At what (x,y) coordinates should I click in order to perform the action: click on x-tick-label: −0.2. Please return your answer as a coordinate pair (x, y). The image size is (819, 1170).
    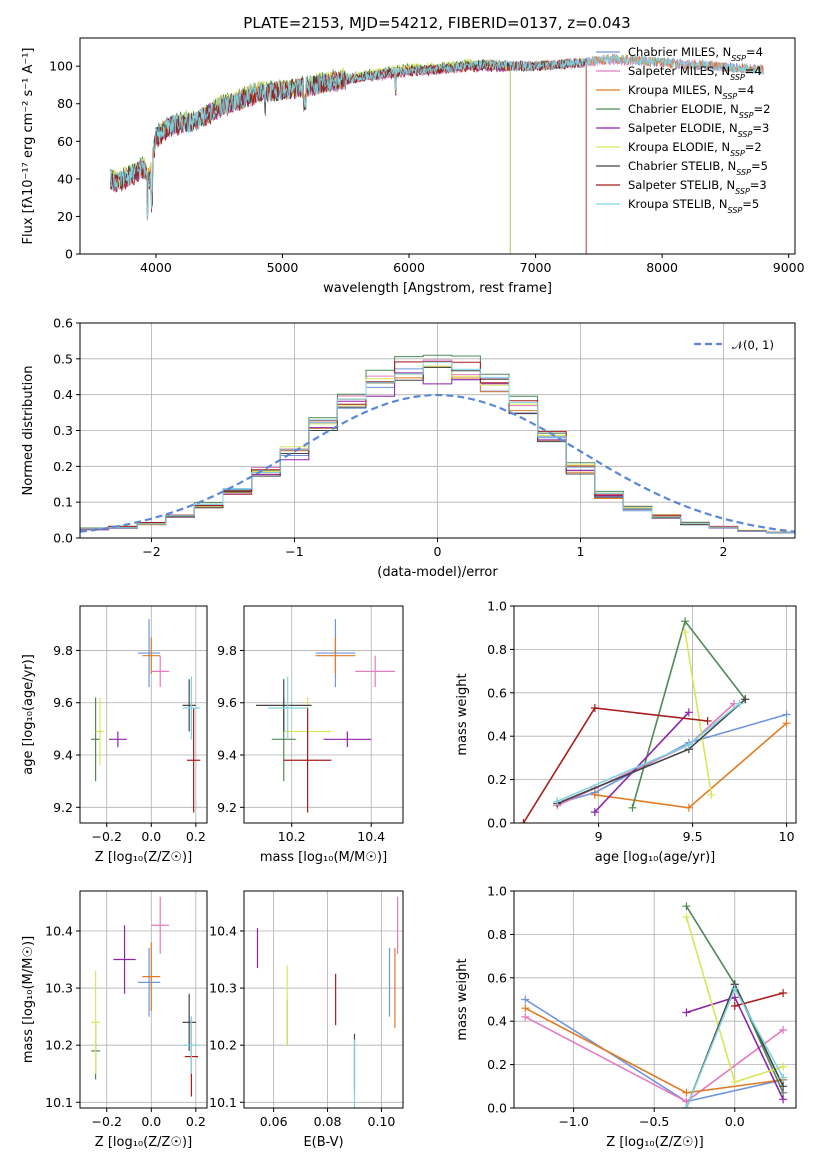
    Looking at the image, I should click on (107, 836).